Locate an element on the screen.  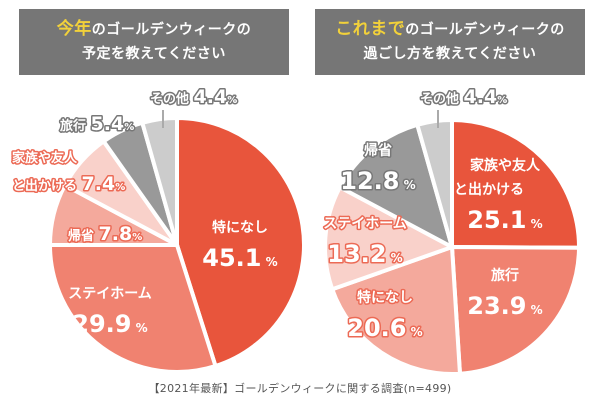
survey-caption: 【2021年最新】ゴールデンウィークに関する調査(n=499) is located at coordinates (300, 388).